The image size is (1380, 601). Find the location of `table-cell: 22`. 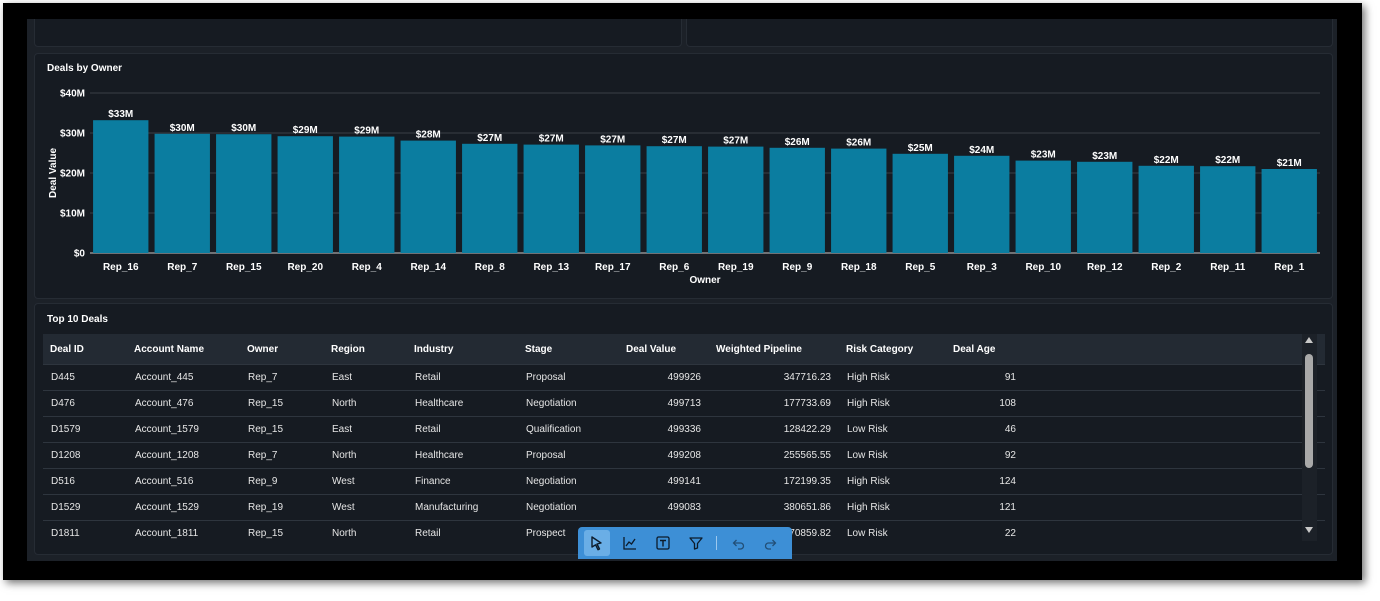

table-cell: 22 is located at coordinates (985, 530).